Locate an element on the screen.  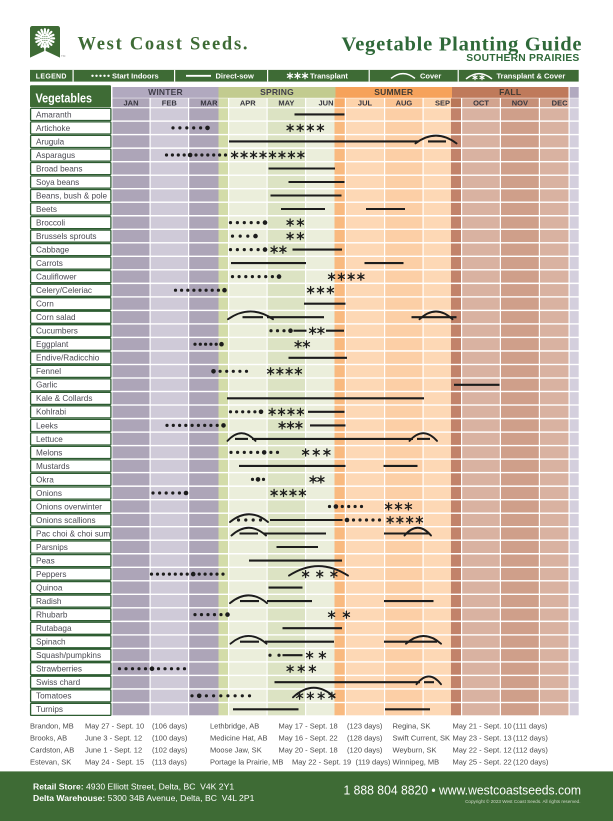
svg-text: Quinoa is located at coordinates (49, 588).